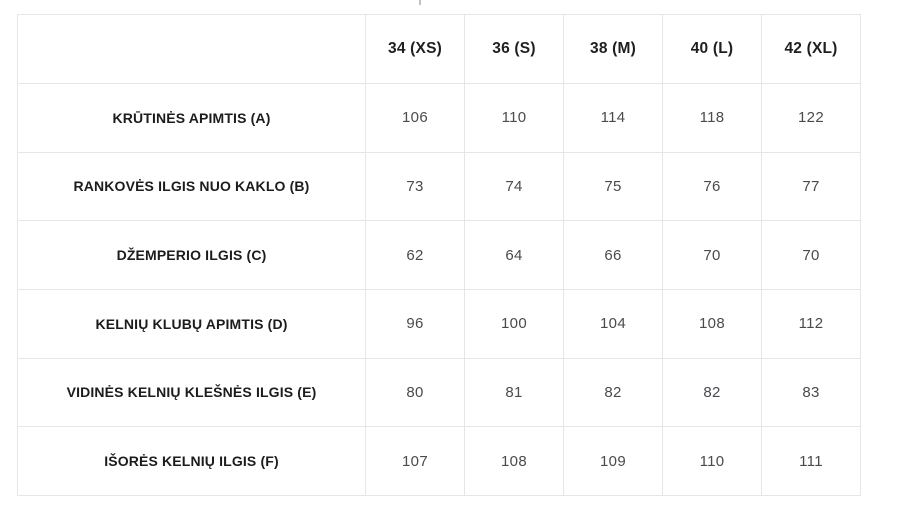  Describe the element at coordinates (712, 49) in the screenshot. I see `column-header-size-40-l: 40 (L)` at that location.